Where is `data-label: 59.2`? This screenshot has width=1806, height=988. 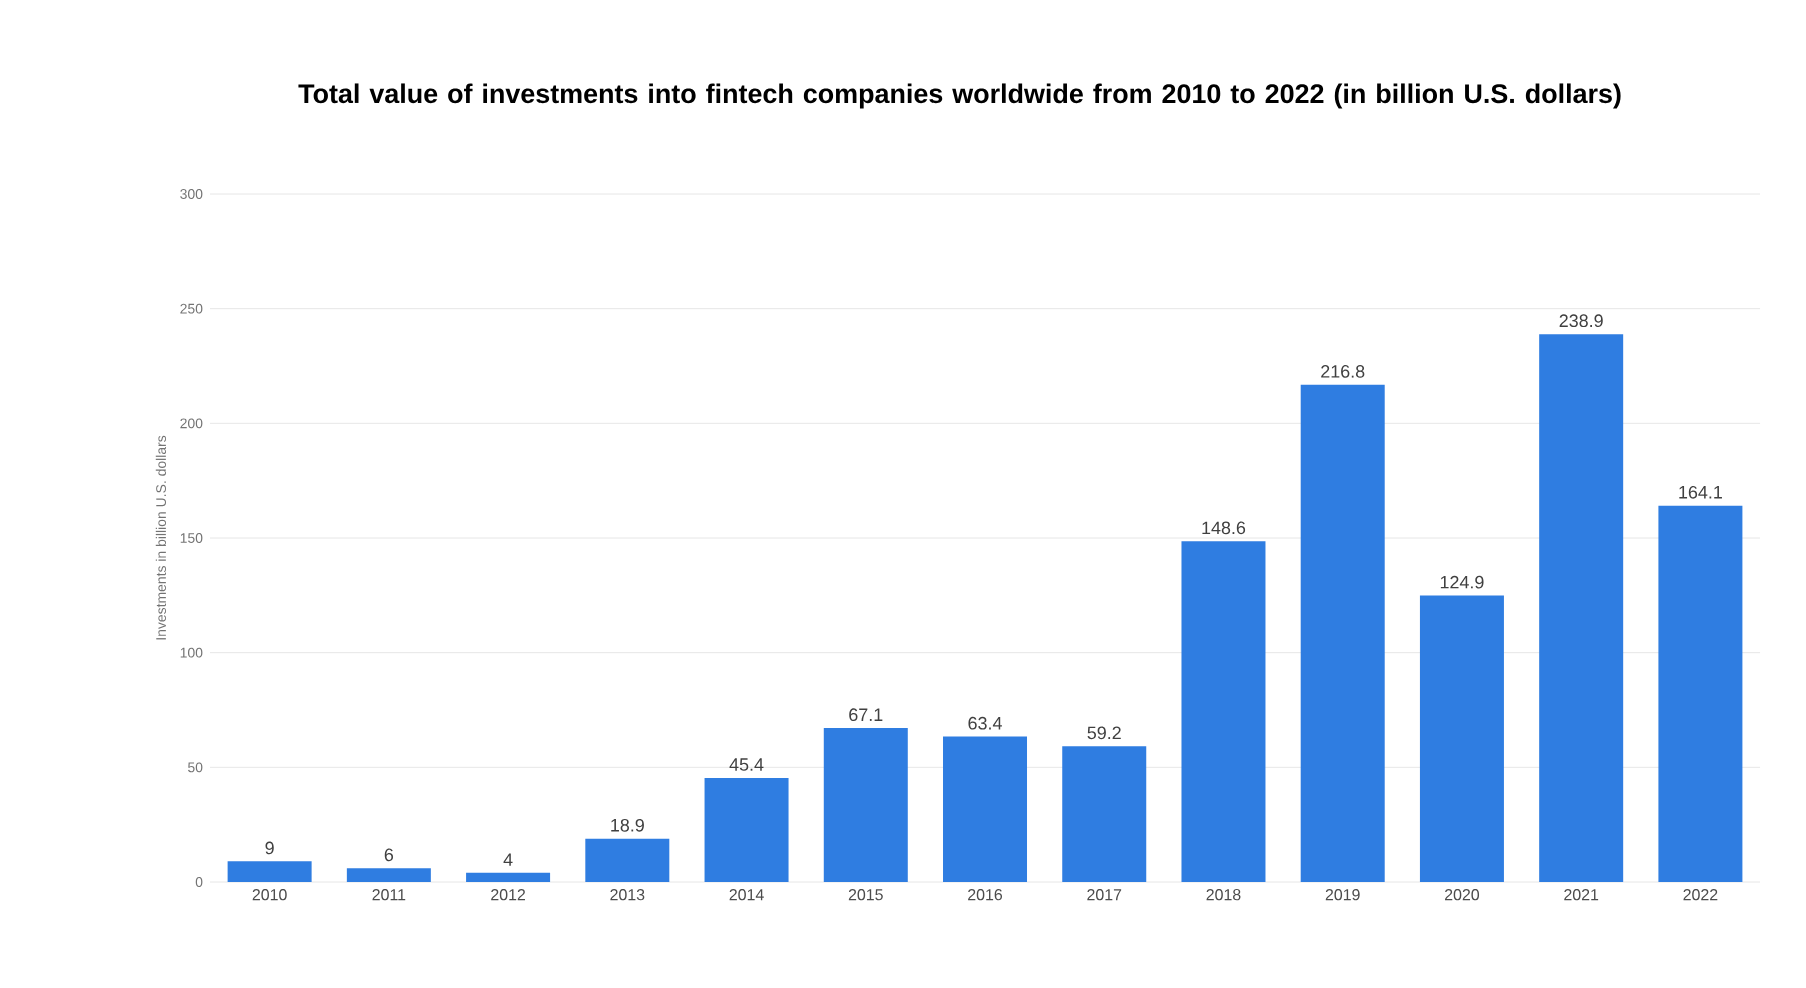 data-label: 59.2 is located at coordinates (1104, 733).